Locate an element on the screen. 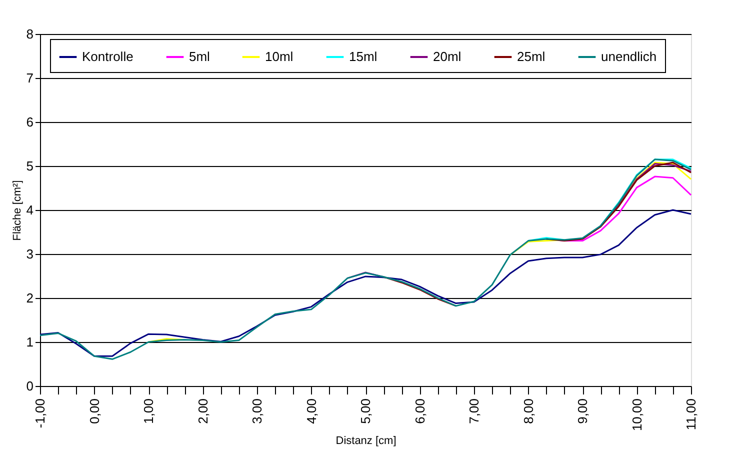 The height and width of the screenshot is (468, 747). legend-label: 25ml is located at coordinates (531, 56).